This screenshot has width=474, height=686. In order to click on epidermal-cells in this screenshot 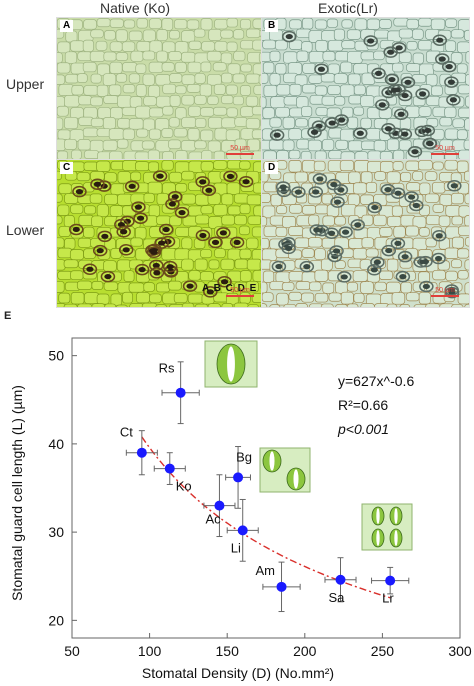, I will do `click(365, 91)`.